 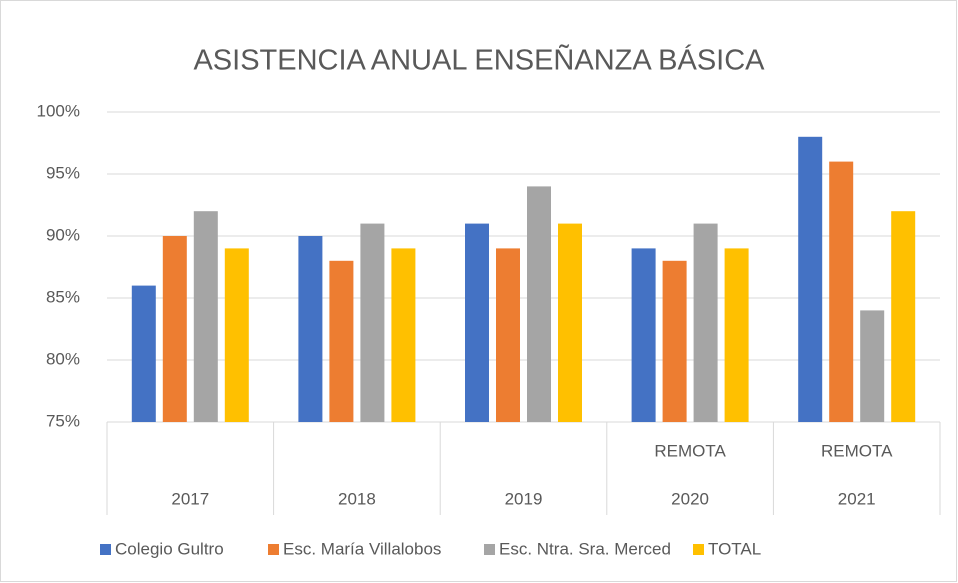 What do you see at coordinates (357, 498) in the screenshot?
I see `x-tick-label: 2018` at bounding box center [357, 498].